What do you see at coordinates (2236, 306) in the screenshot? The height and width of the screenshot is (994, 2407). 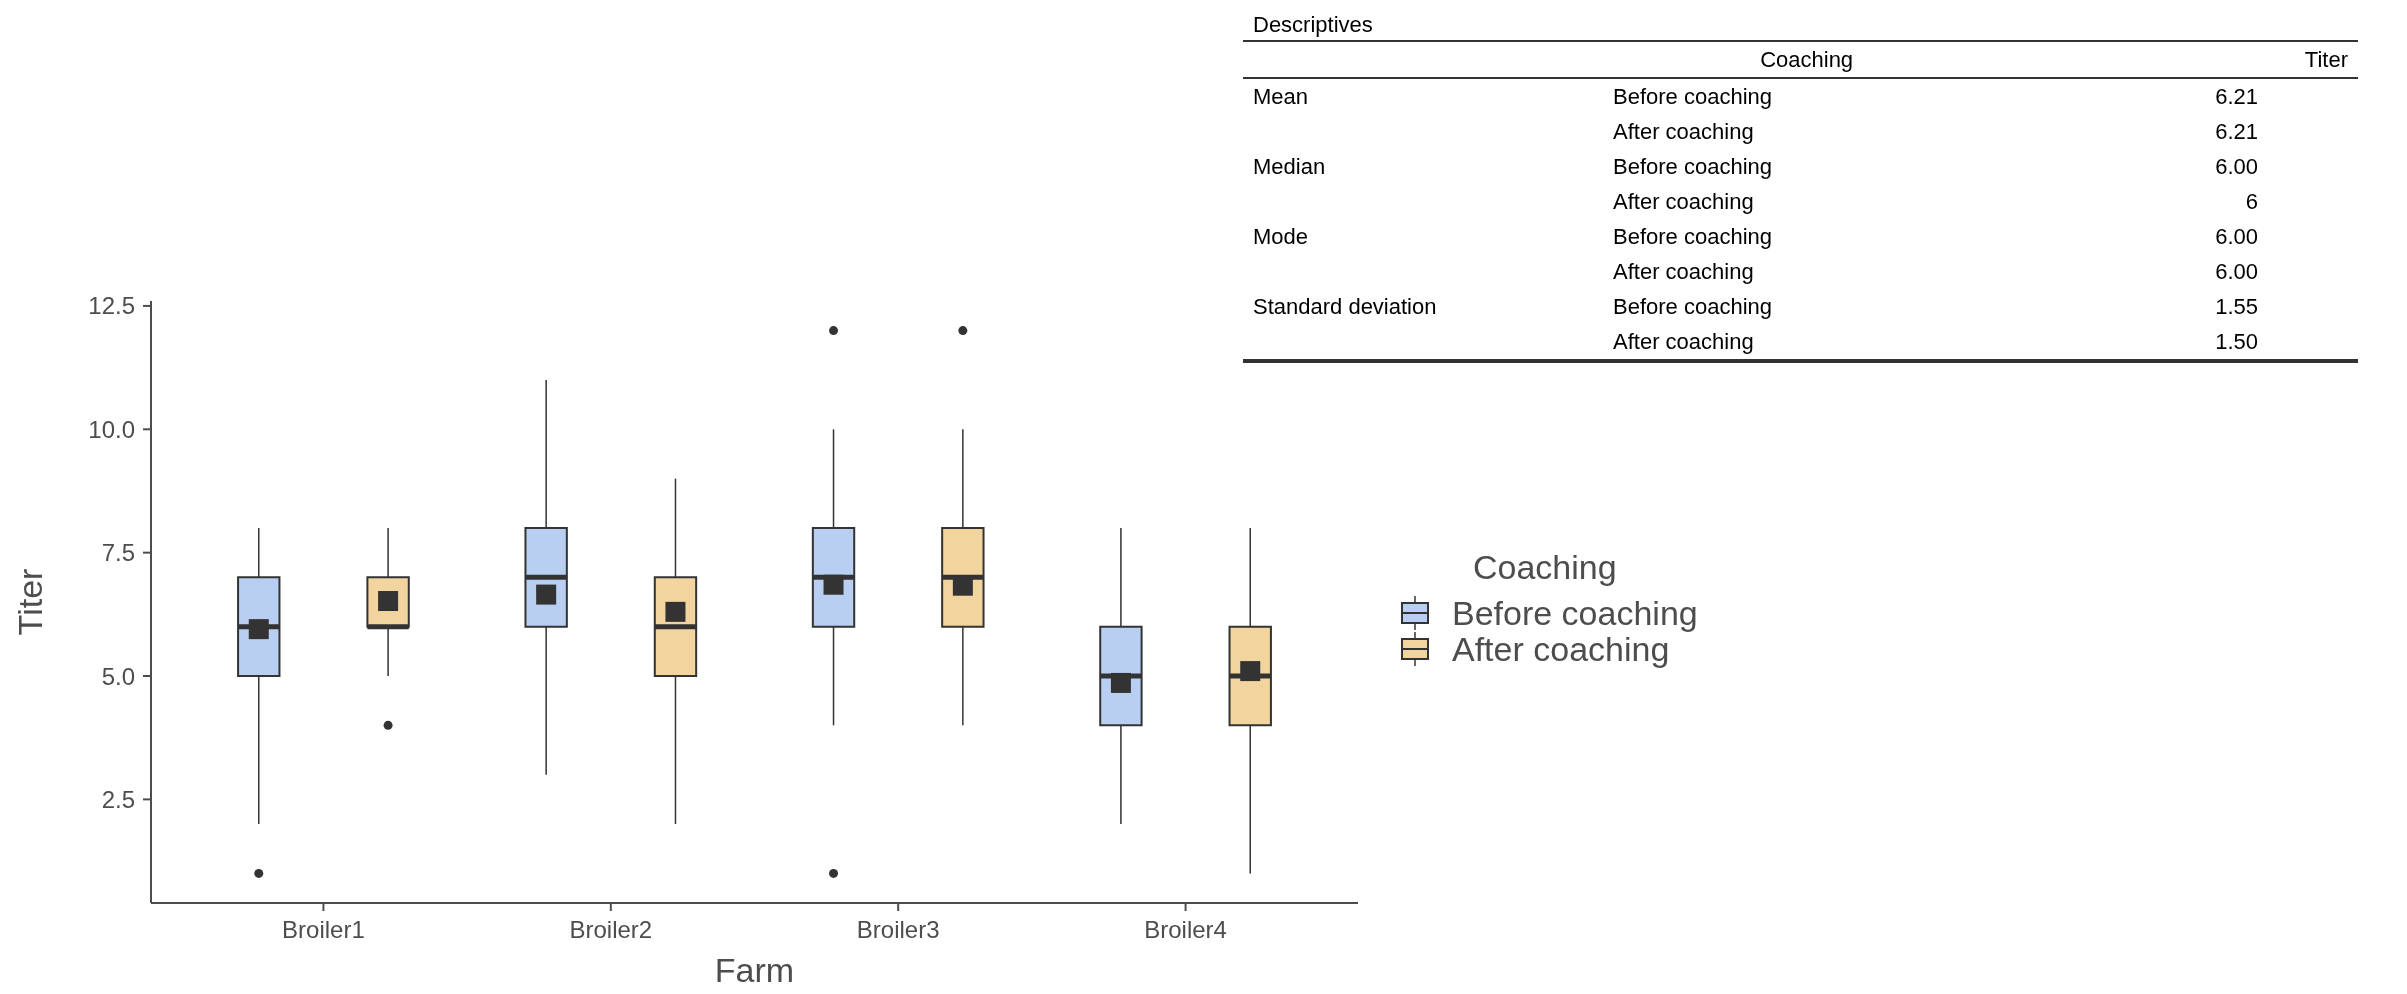 I see `text: 1.55` at bounding box center [2236, 306].